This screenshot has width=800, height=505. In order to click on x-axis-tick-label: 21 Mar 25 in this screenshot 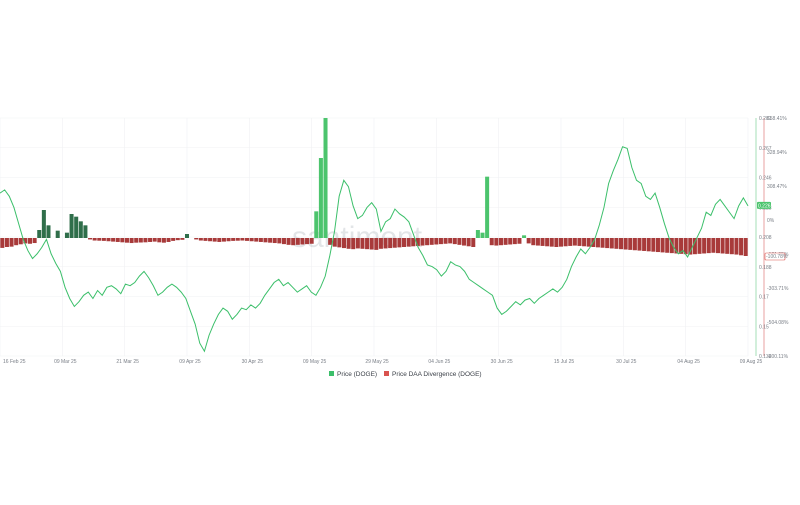, I will do `click(127, 362)`.